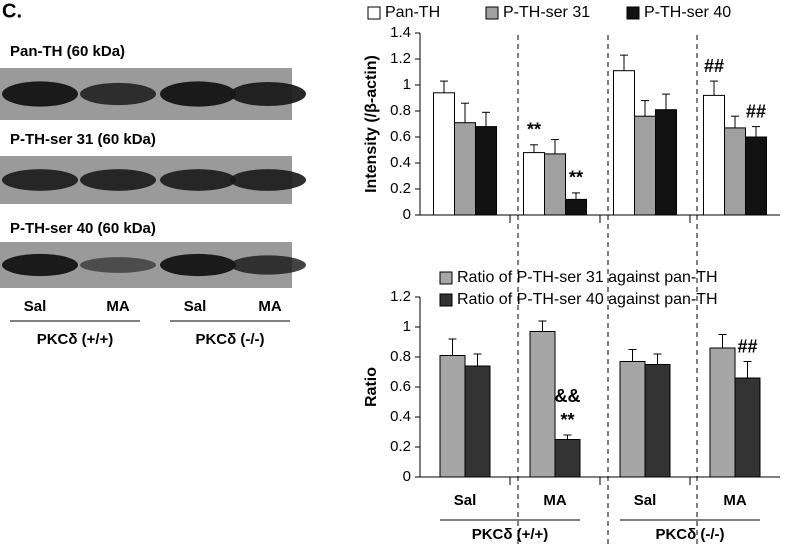  I want to click on annotation: &&, so click(568, 396).